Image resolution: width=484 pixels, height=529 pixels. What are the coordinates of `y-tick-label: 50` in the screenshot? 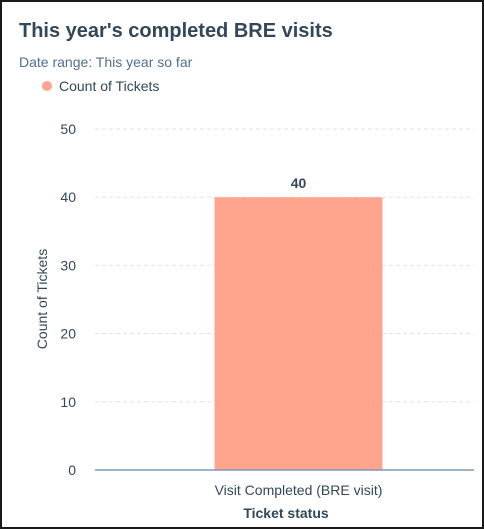 It's located at (68, 129).